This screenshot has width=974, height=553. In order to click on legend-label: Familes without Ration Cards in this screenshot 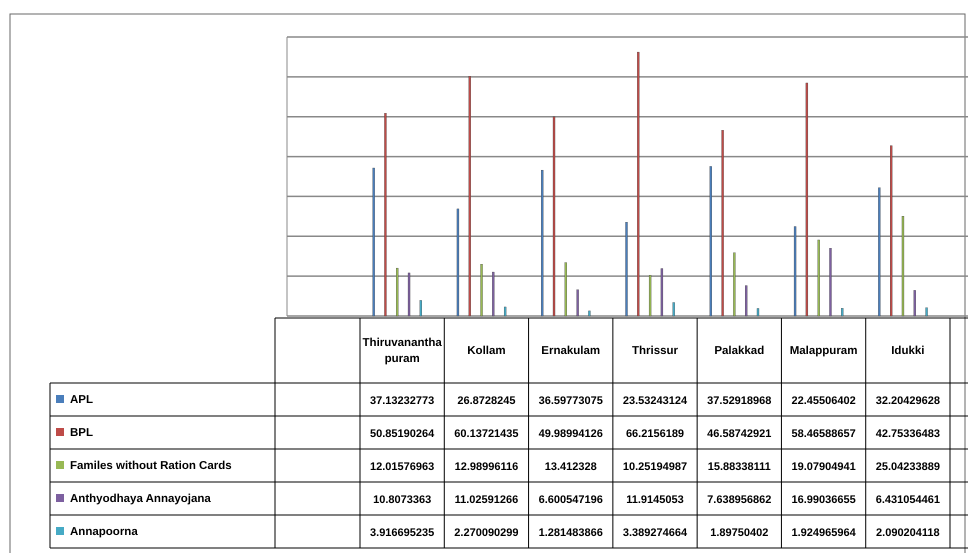, I will do `click(151, 466)`.